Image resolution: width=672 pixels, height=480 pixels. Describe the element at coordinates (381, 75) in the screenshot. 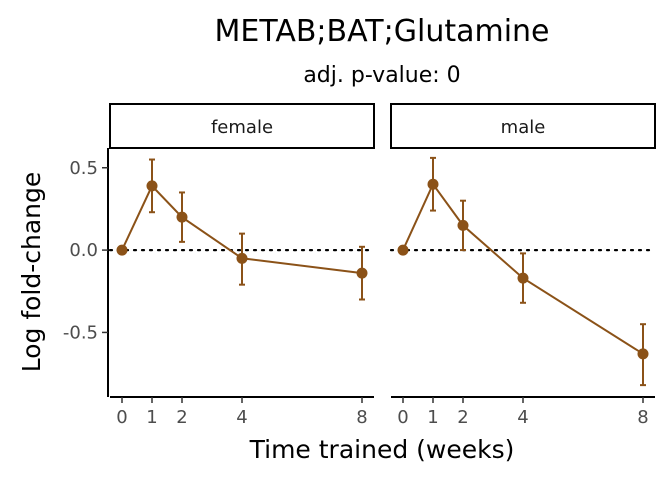

I see `chart-subtitle: adj. p-value: 0` at that location.